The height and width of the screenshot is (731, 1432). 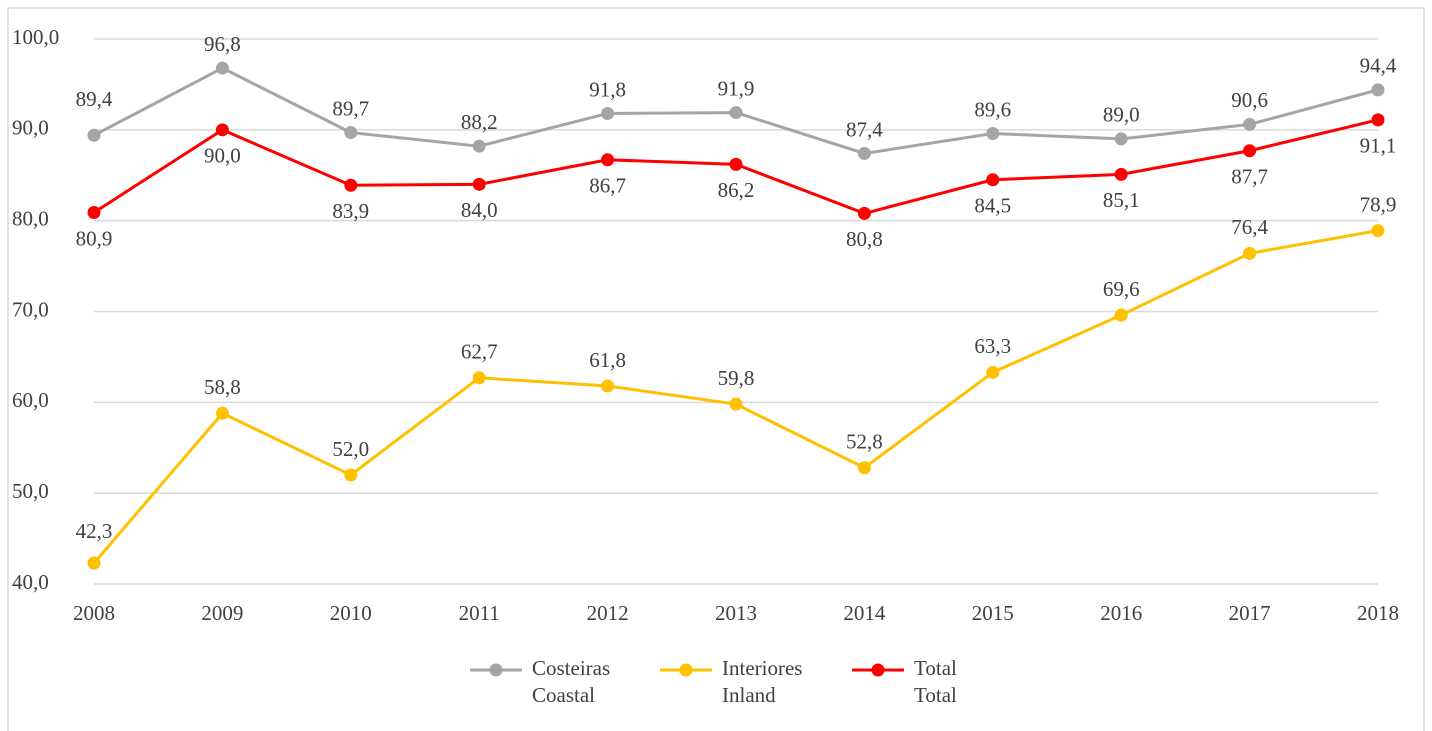 What do you see at coordinates (30, 491) in the screenshot?
I see `y-tick-label: 50,0` at bounding box center [30, 491].